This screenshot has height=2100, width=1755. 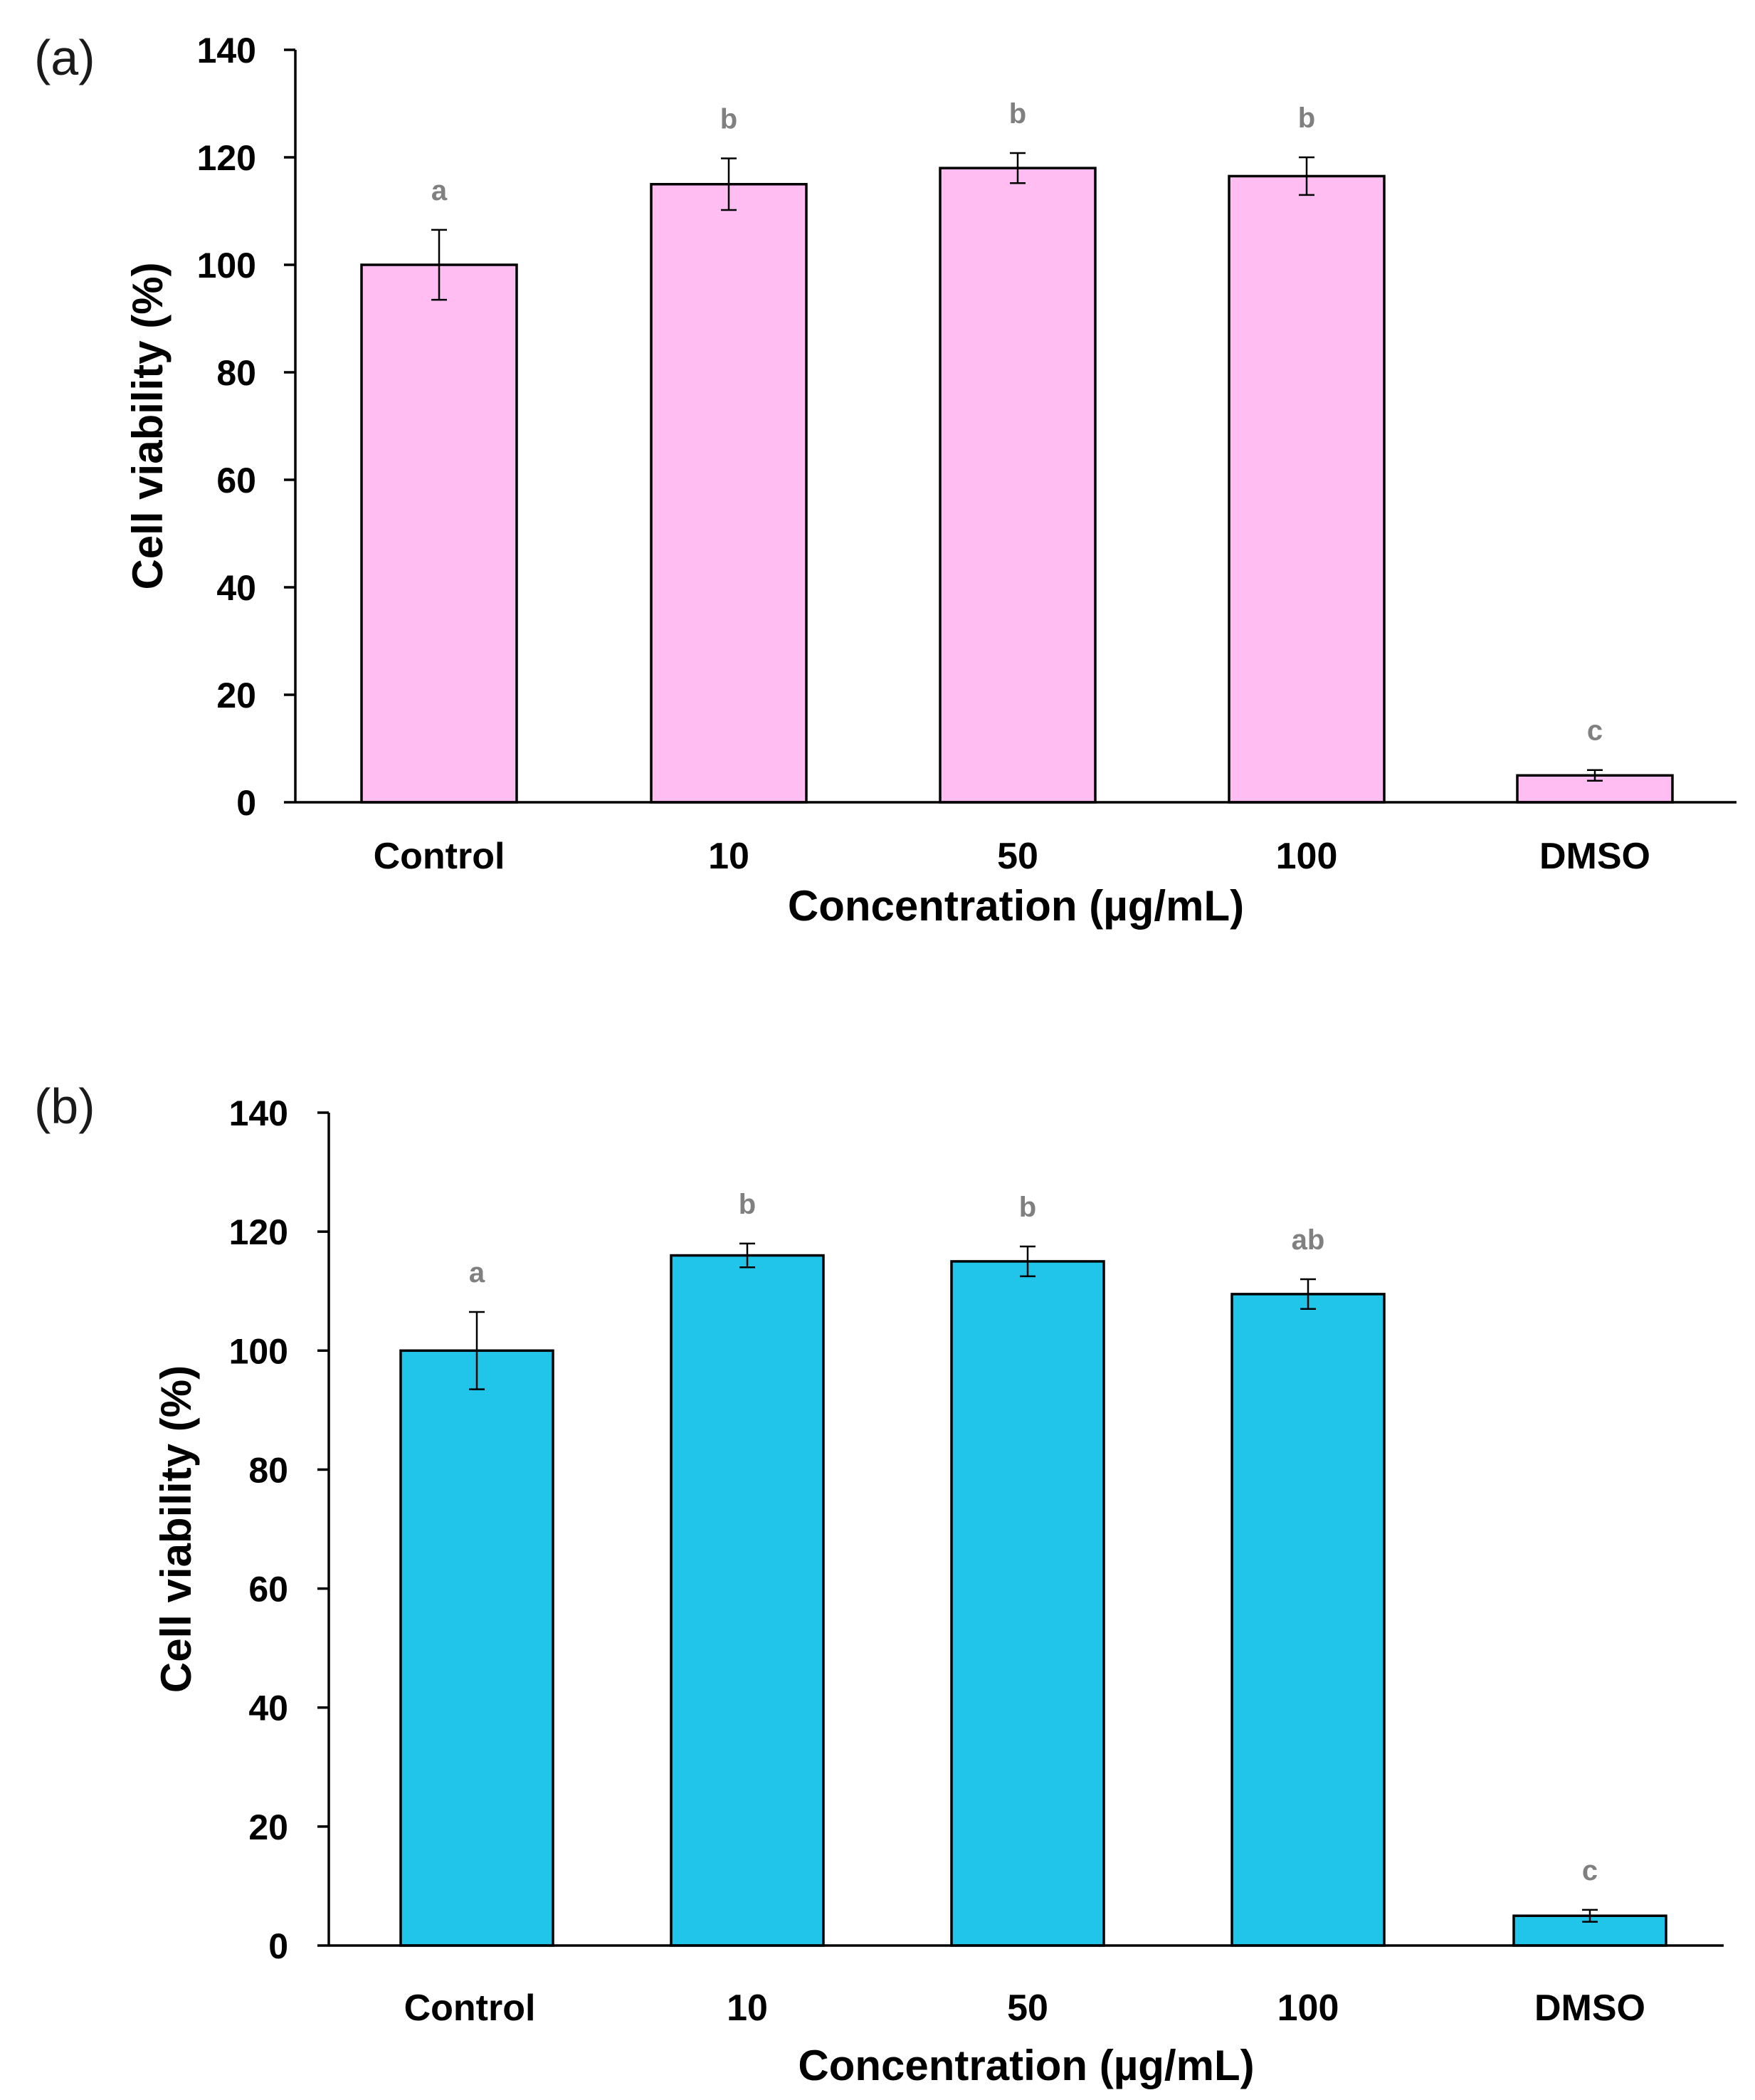 I want to click on significance-label: ab, so click(x=1308, y=1240).